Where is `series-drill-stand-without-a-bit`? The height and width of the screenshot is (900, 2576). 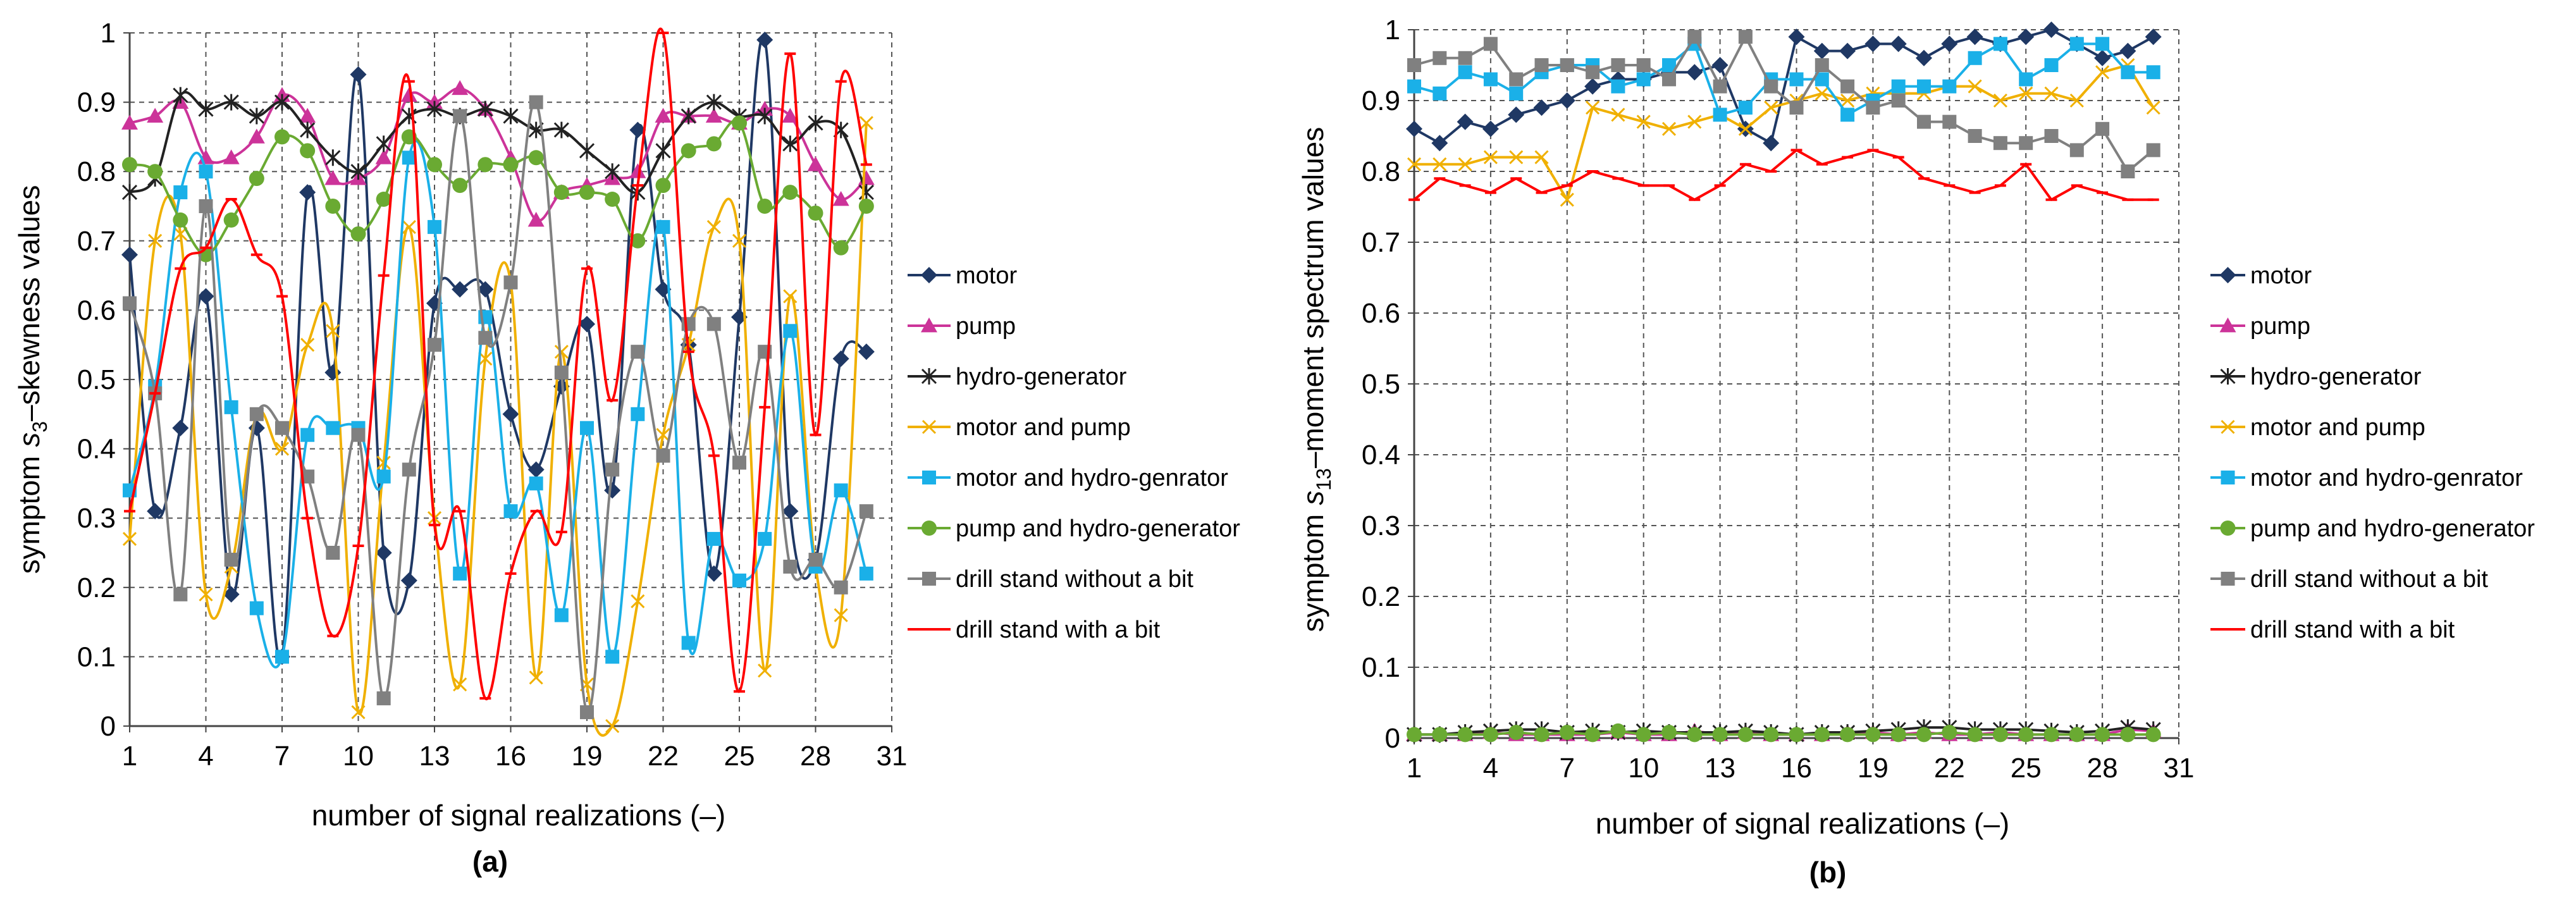 series-drill-stand-without-a-bit is located at coordinates (1783, 104).